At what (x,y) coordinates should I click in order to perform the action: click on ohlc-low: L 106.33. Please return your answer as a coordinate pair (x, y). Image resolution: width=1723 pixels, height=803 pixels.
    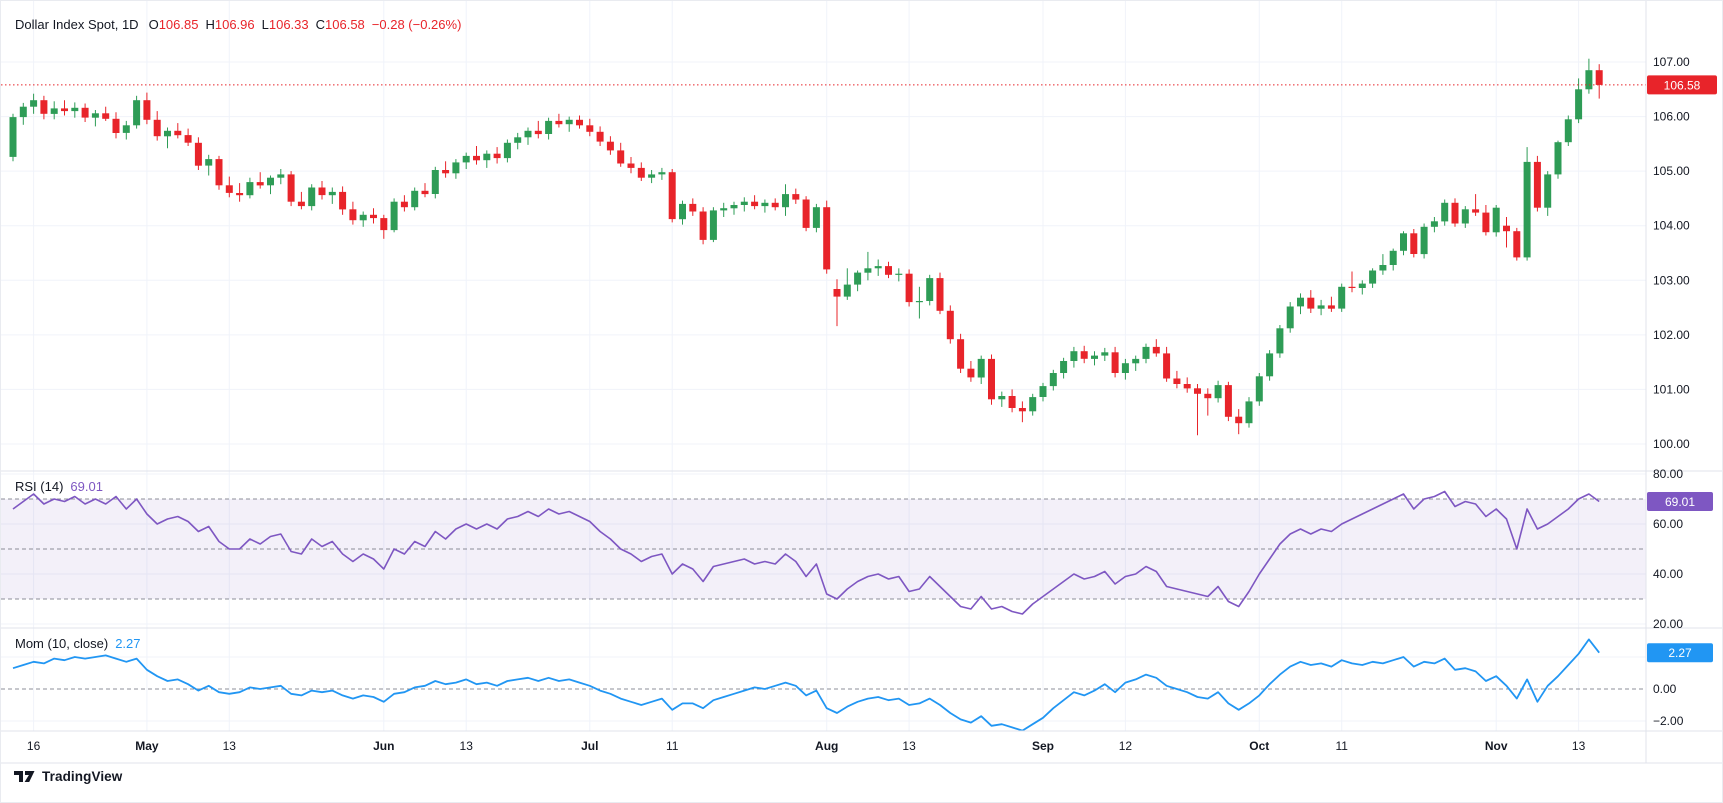
    Looking at the image, I should click on (285, 24).